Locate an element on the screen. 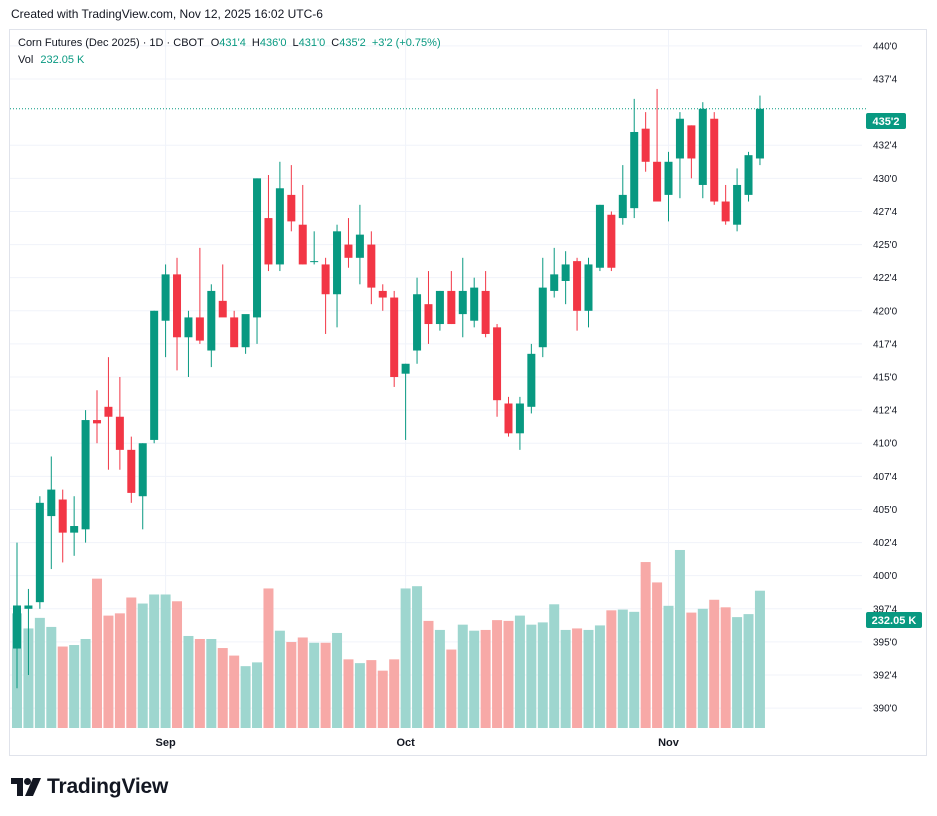 The width and height of the screenshot is (937, 816). legend-change: +3'2 (+0.75%) is located at coordinates (406, 43).